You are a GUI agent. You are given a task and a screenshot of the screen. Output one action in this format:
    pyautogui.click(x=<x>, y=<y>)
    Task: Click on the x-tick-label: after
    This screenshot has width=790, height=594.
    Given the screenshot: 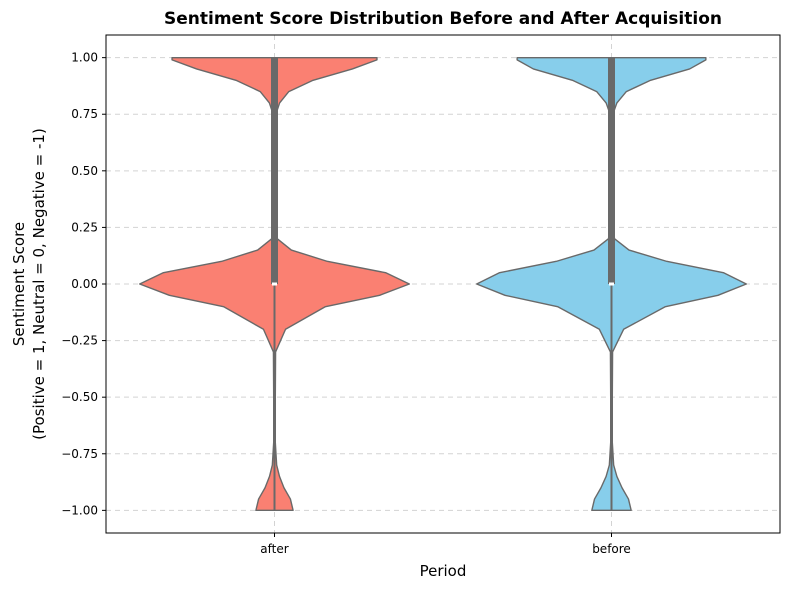 What is the action you would take?
    pyautogui.click(x=274, y=549)
    